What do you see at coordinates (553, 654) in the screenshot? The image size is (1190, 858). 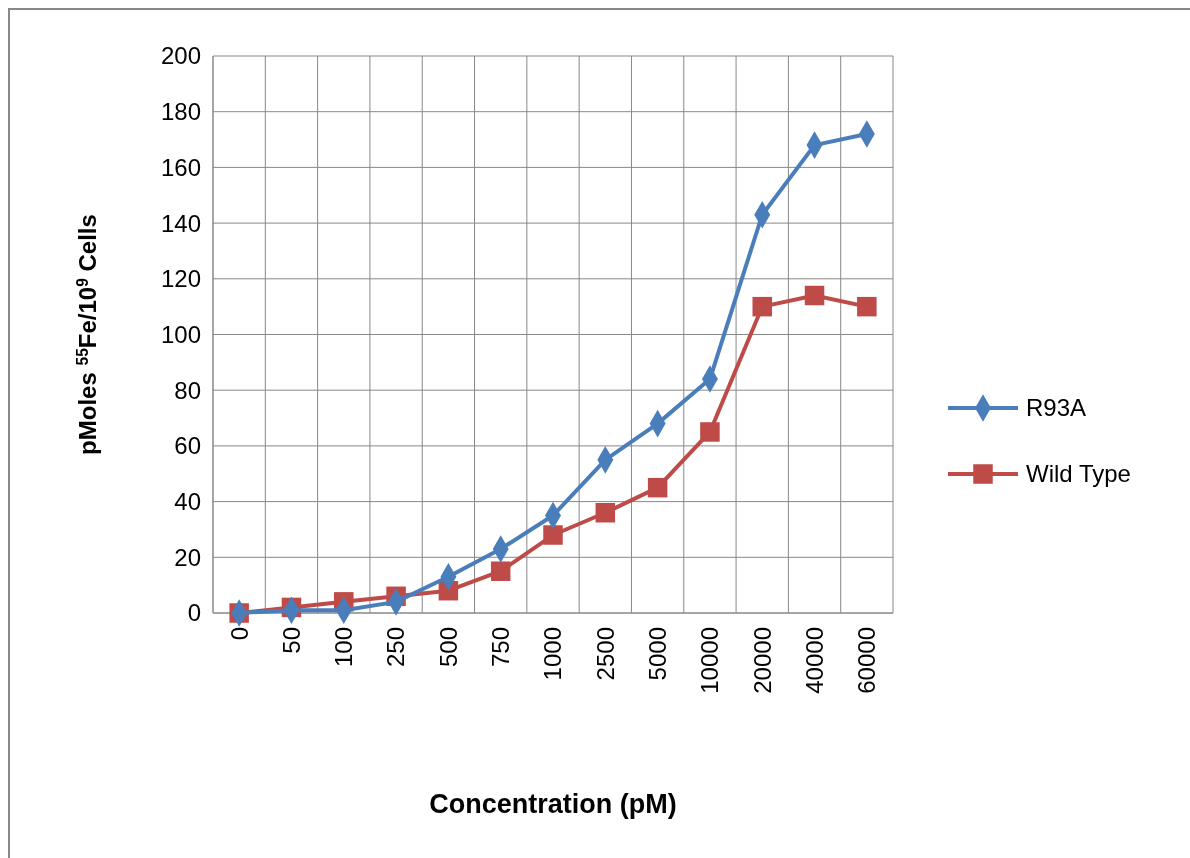 I see `x-tick-label: 1000` at bounding box center [553, 654].